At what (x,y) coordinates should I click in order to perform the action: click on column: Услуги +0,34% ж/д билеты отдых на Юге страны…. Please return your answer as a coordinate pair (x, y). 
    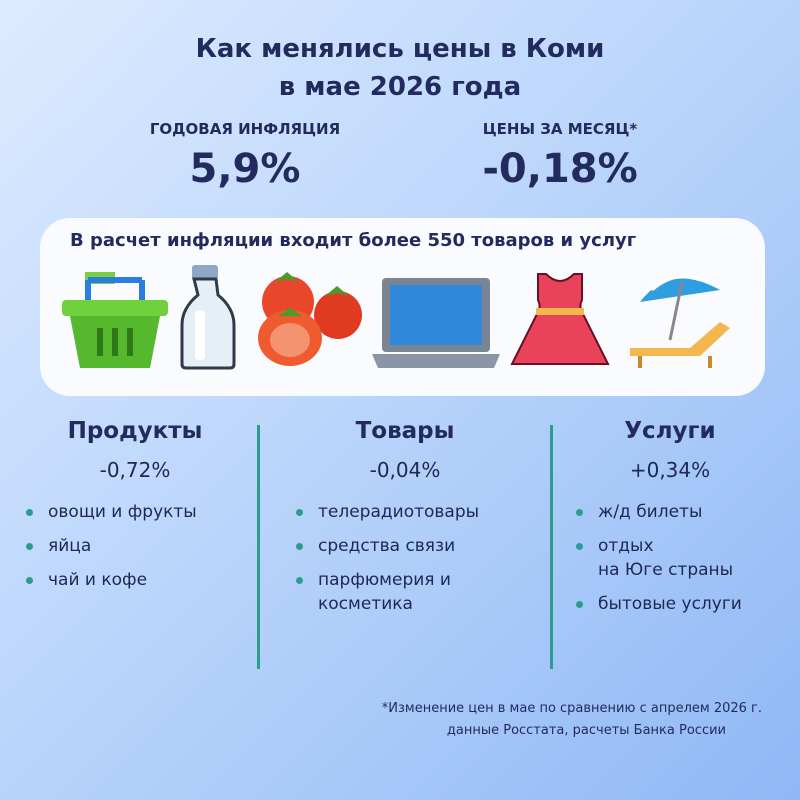
    Looking at the image, I should click on (670, 522).